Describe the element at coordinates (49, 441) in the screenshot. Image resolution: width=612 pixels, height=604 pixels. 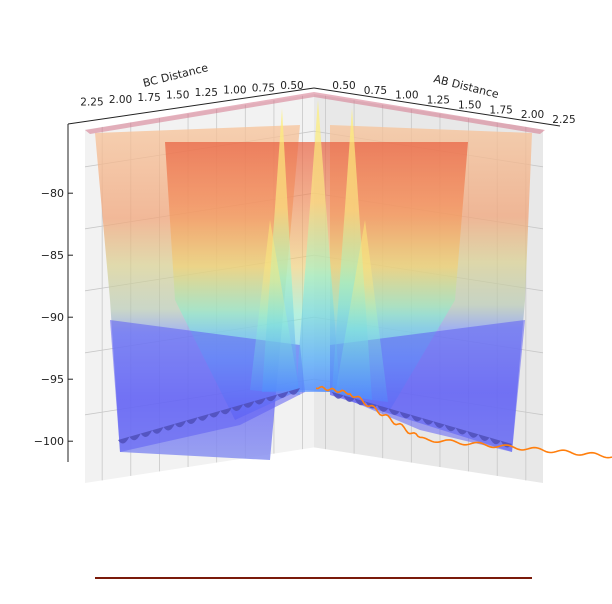
I see `z-tick-label: −100` at that location.